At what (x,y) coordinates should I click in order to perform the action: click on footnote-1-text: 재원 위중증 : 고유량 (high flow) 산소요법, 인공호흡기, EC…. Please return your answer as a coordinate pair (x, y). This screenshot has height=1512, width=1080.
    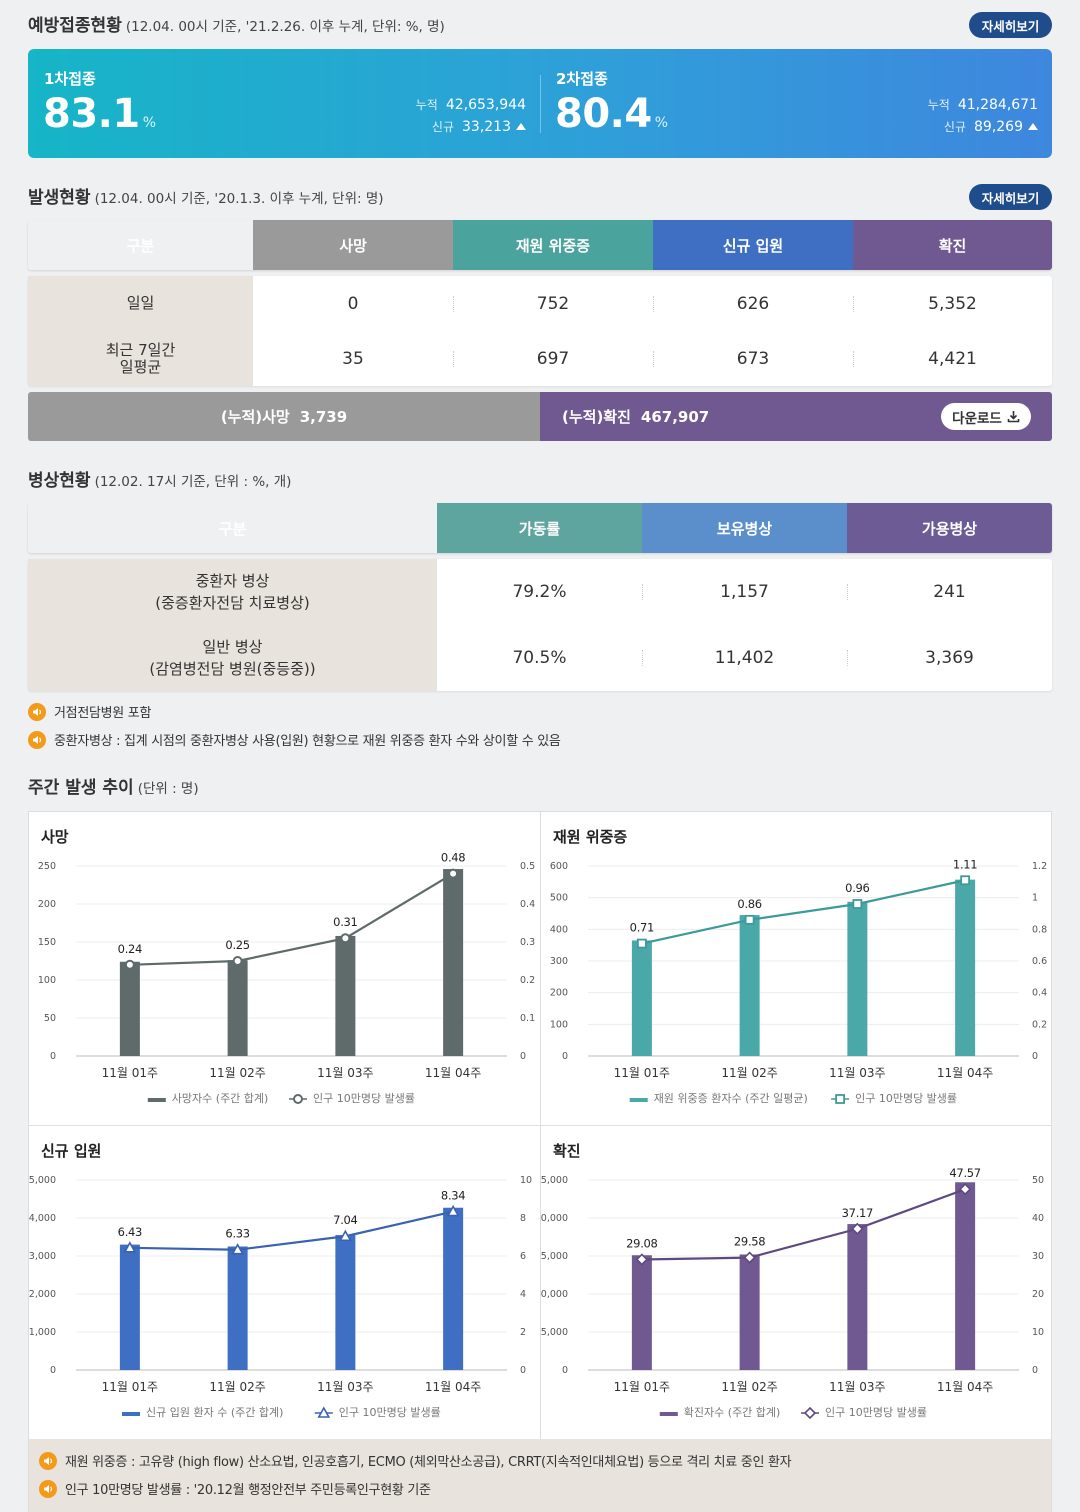
    Looking at the image, I should click on (428, 1462).